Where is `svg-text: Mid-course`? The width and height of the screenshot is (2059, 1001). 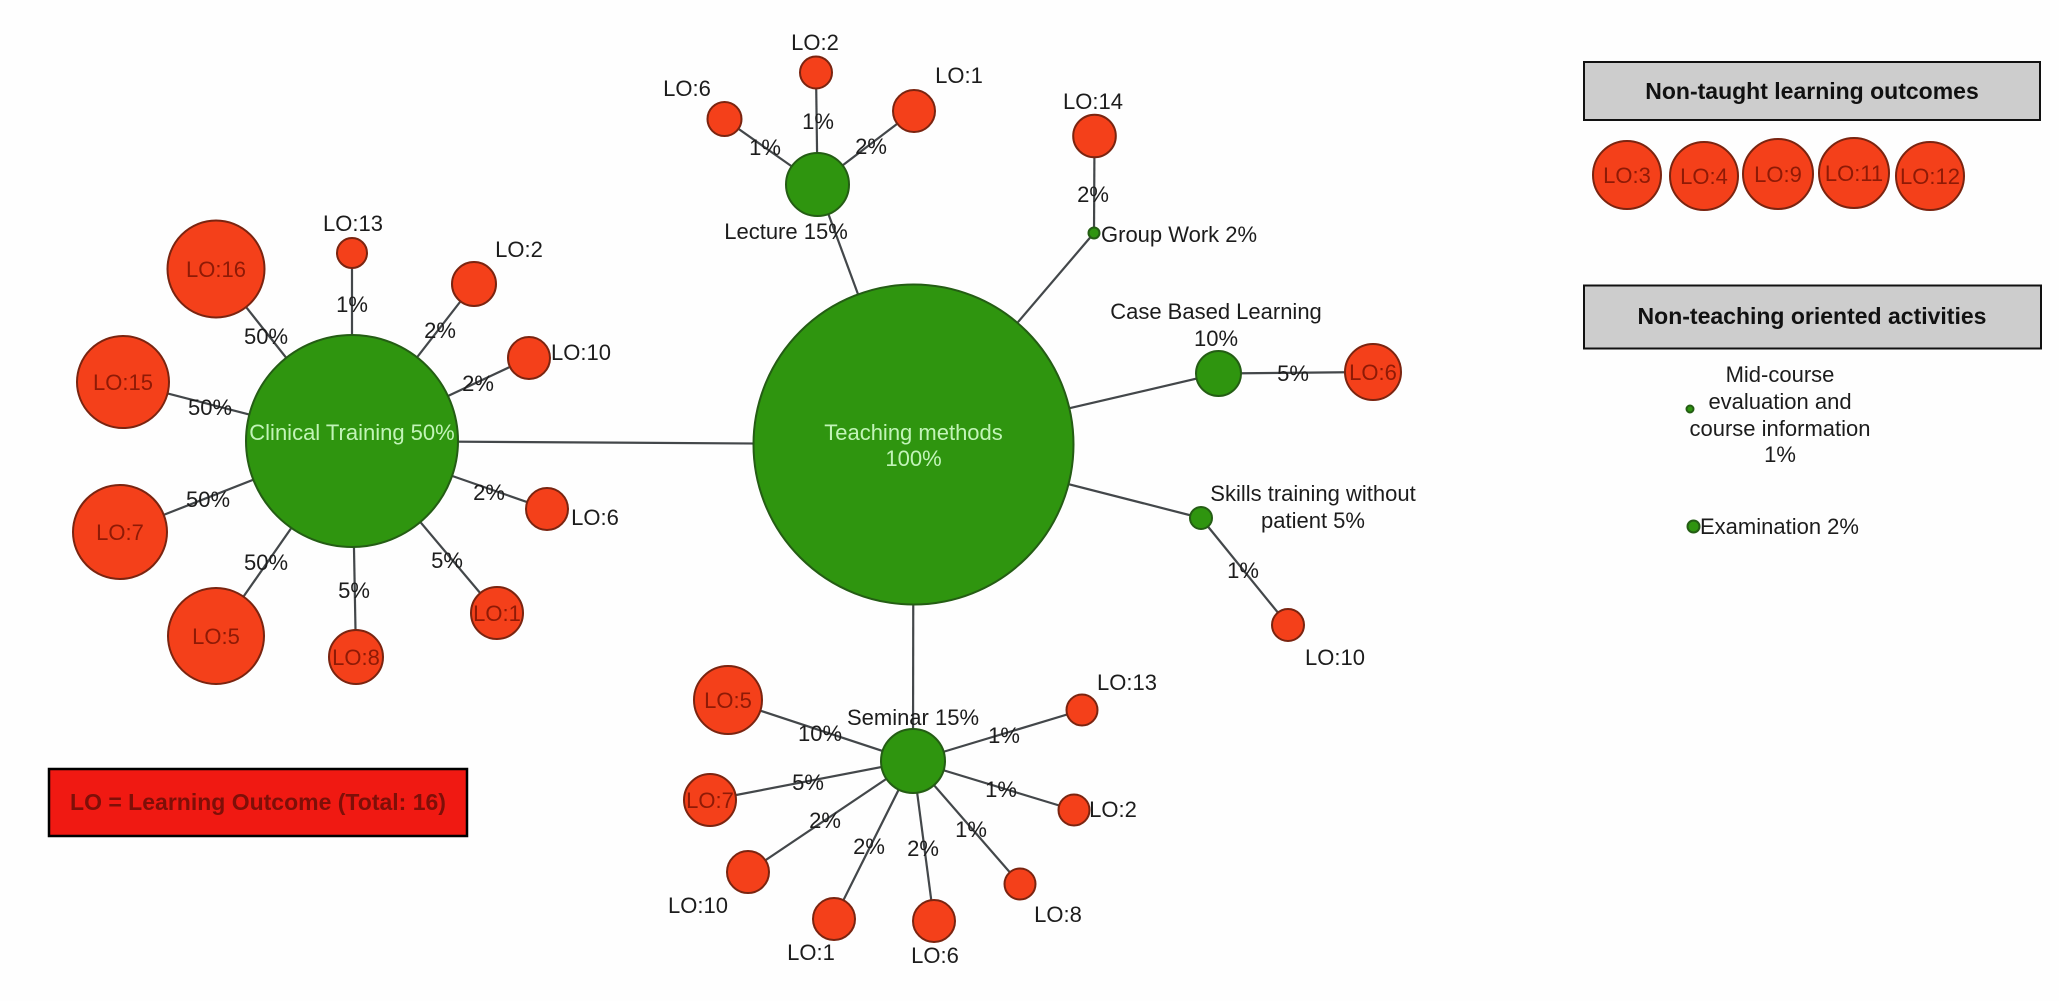
svg-text: Mid-course is located at coordinates (1780, 374).